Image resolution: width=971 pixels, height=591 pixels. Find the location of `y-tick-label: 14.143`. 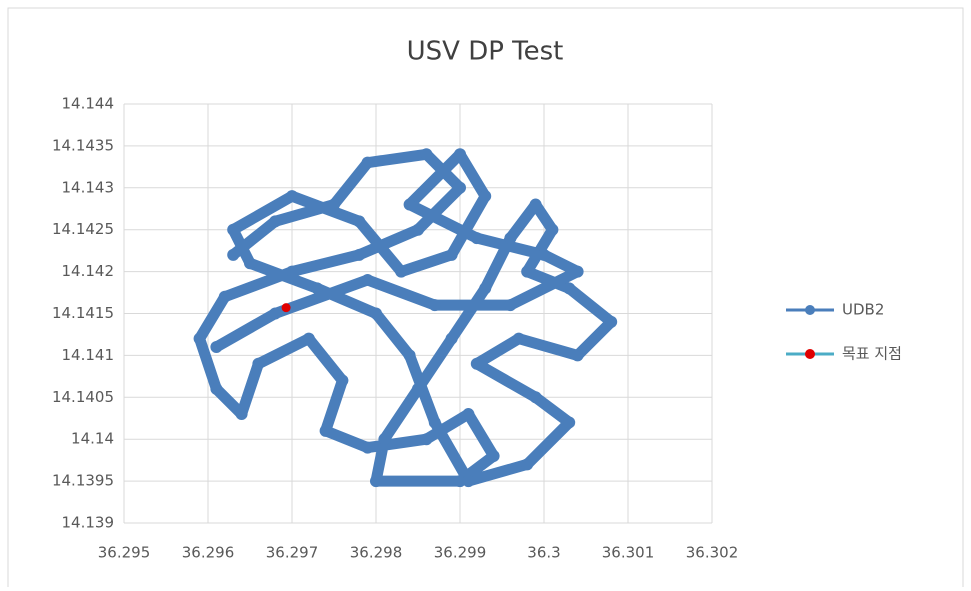

y-tick-label: 14.143 is located at coordinates (88, 187).